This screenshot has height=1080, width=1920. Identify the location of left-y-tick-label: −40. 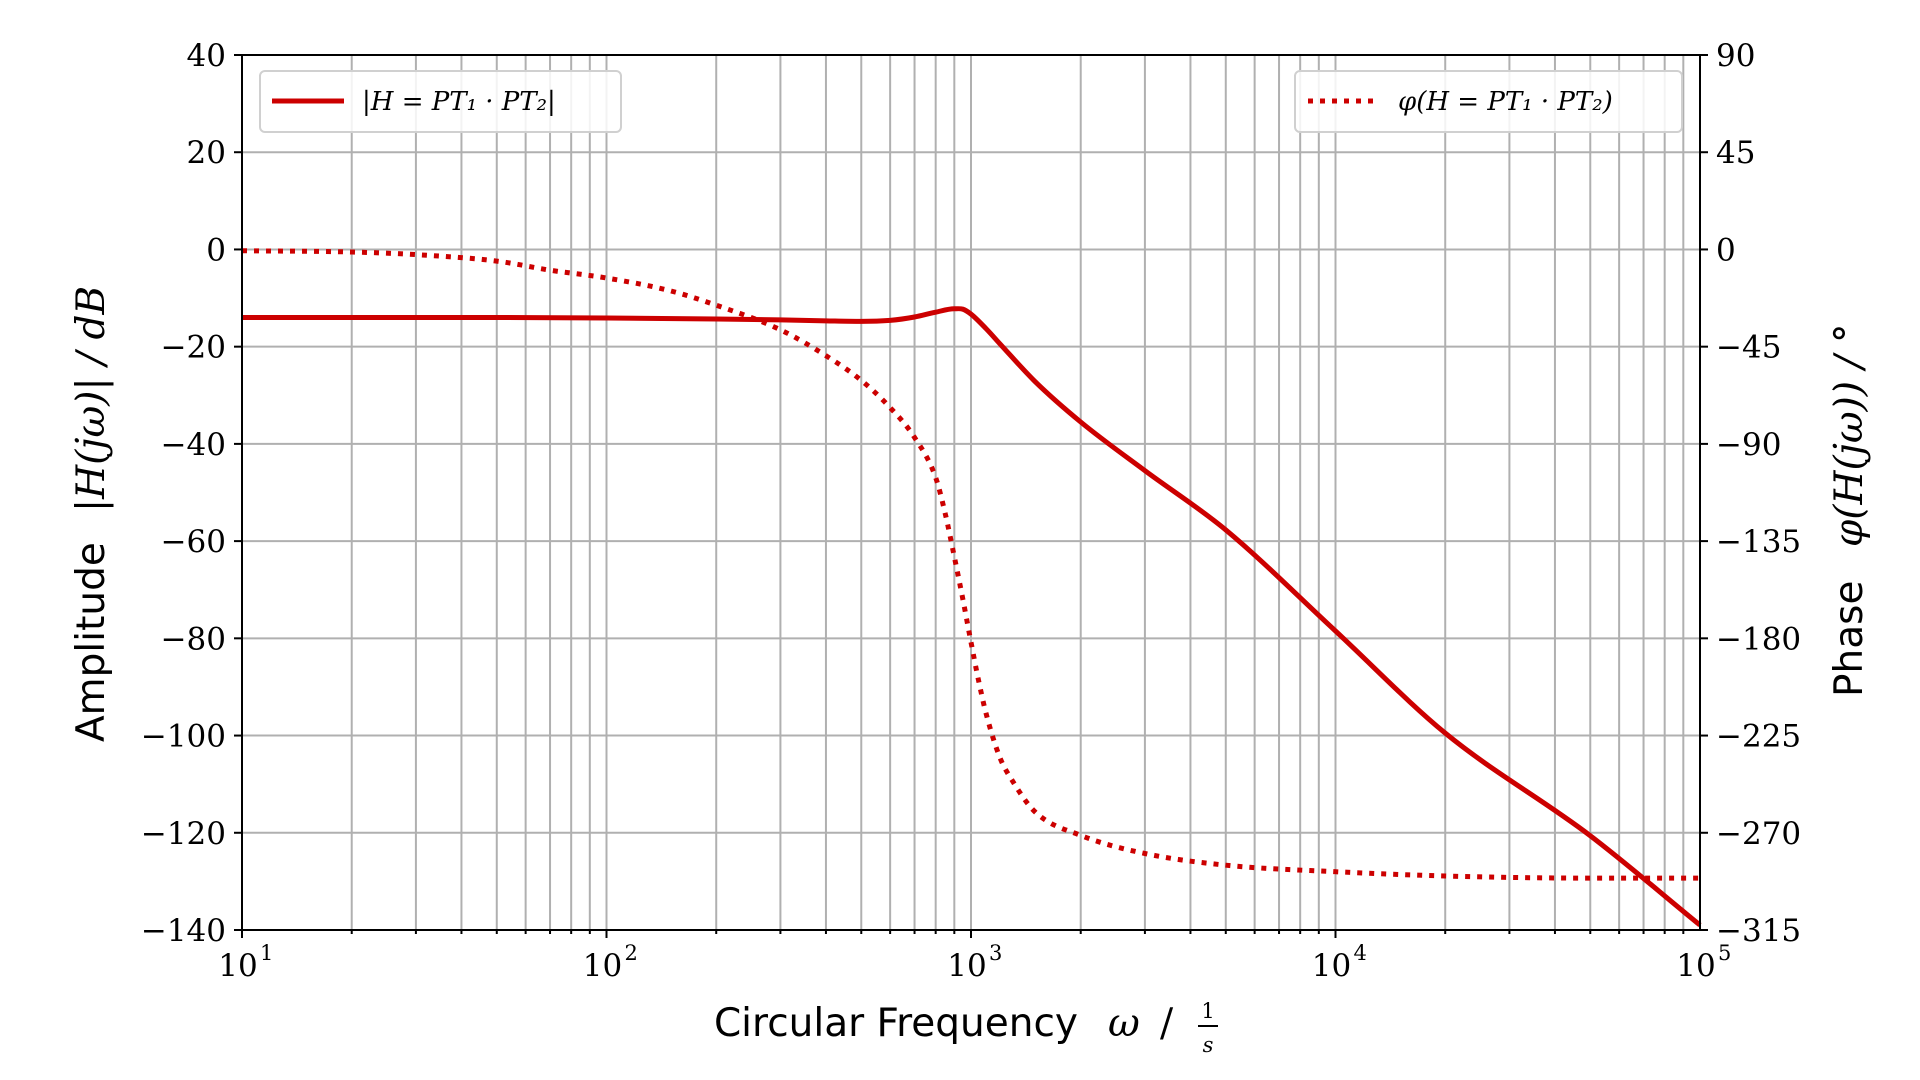
(193, 445).